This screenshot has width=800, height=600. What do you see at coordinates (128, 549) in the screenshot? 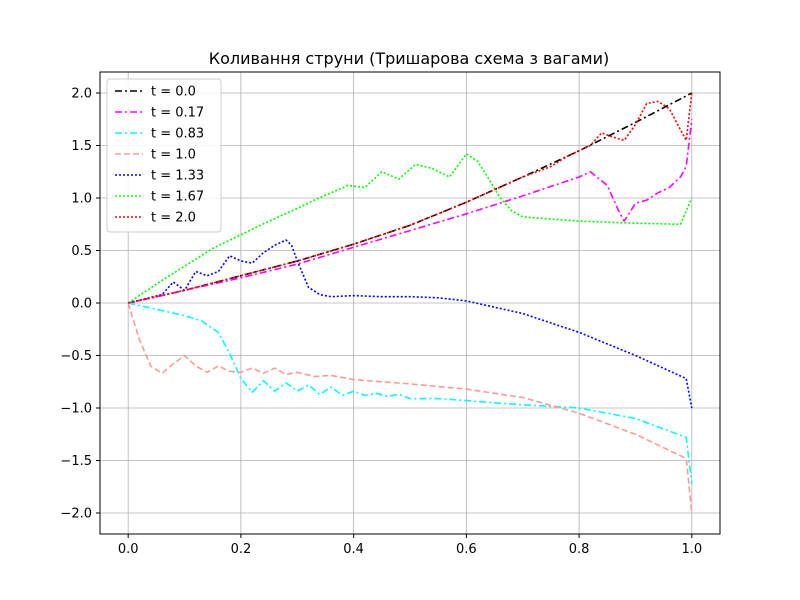
I see `x-tick-label: 0.0` at bounding box center [128, 549].